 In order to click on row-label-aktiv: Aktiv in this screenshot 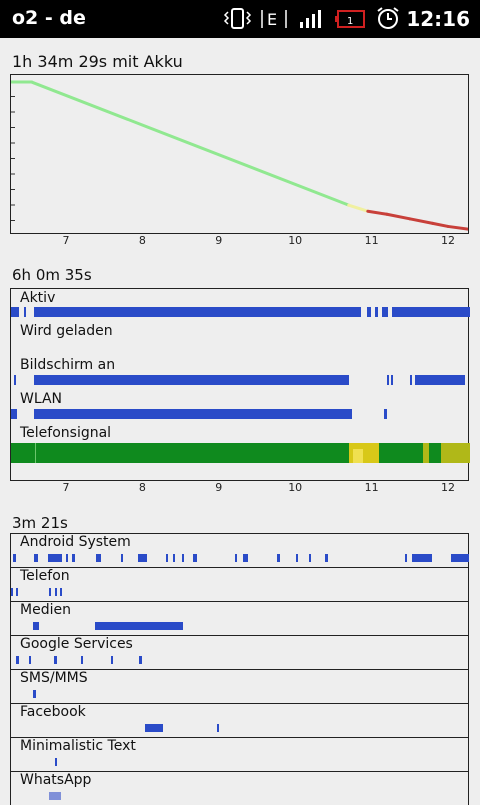, I will do `click(38, 298)`.